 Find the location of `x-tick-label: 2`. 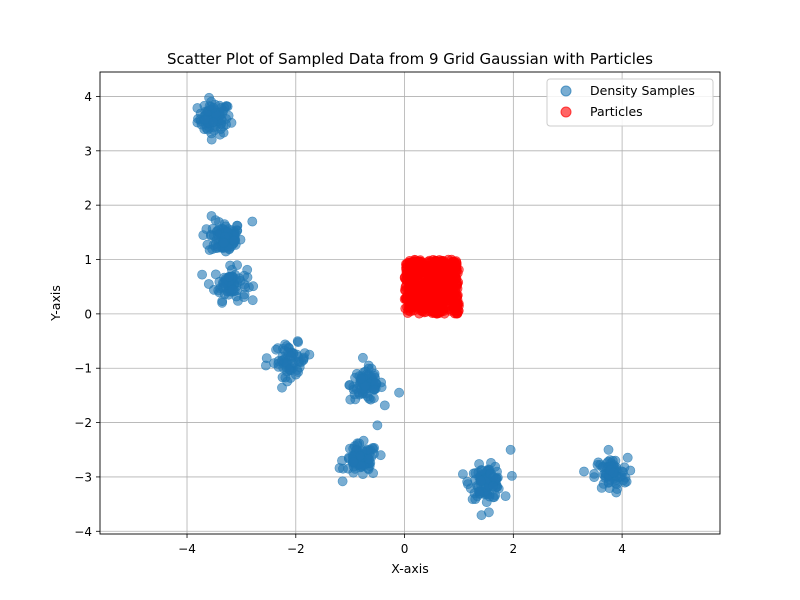

x-tick-label: 2 is located at coordinates (514, 549).